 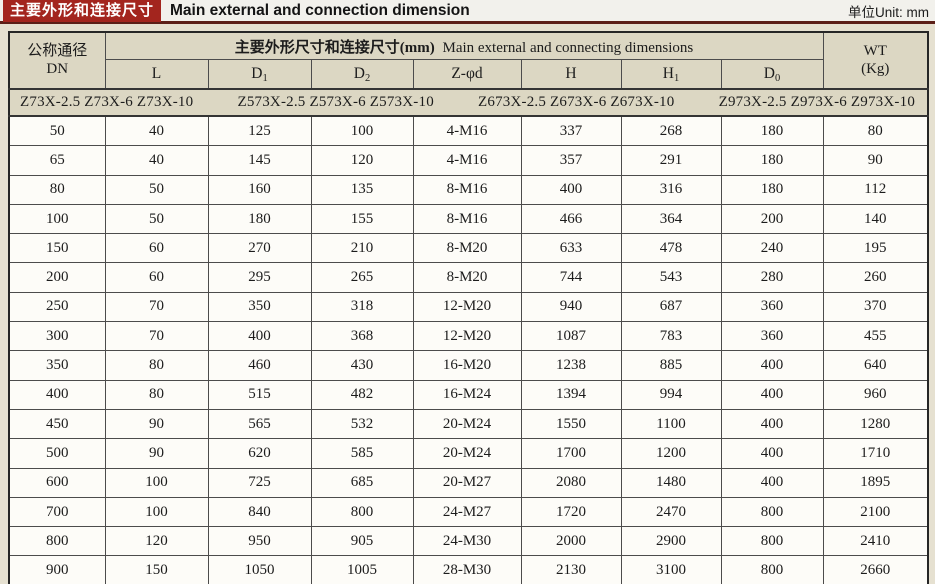 What do you see at coordinates (467, 219) in the screenshot?
I see `table-cell: 8-M16` at bounding box center [467, 219].